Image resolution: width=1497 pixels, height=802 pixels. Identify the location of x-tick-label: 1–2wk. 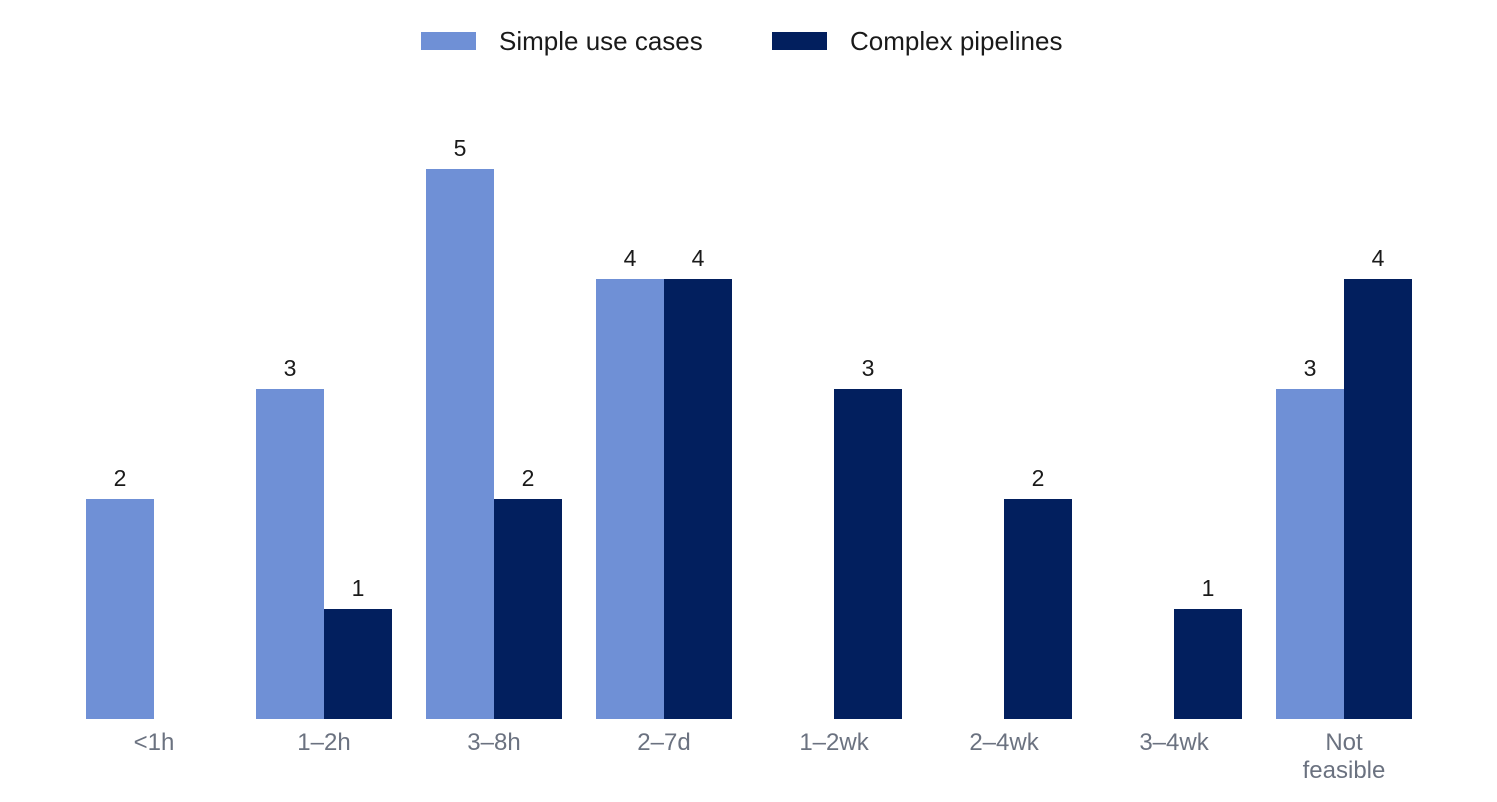
(834, 742).